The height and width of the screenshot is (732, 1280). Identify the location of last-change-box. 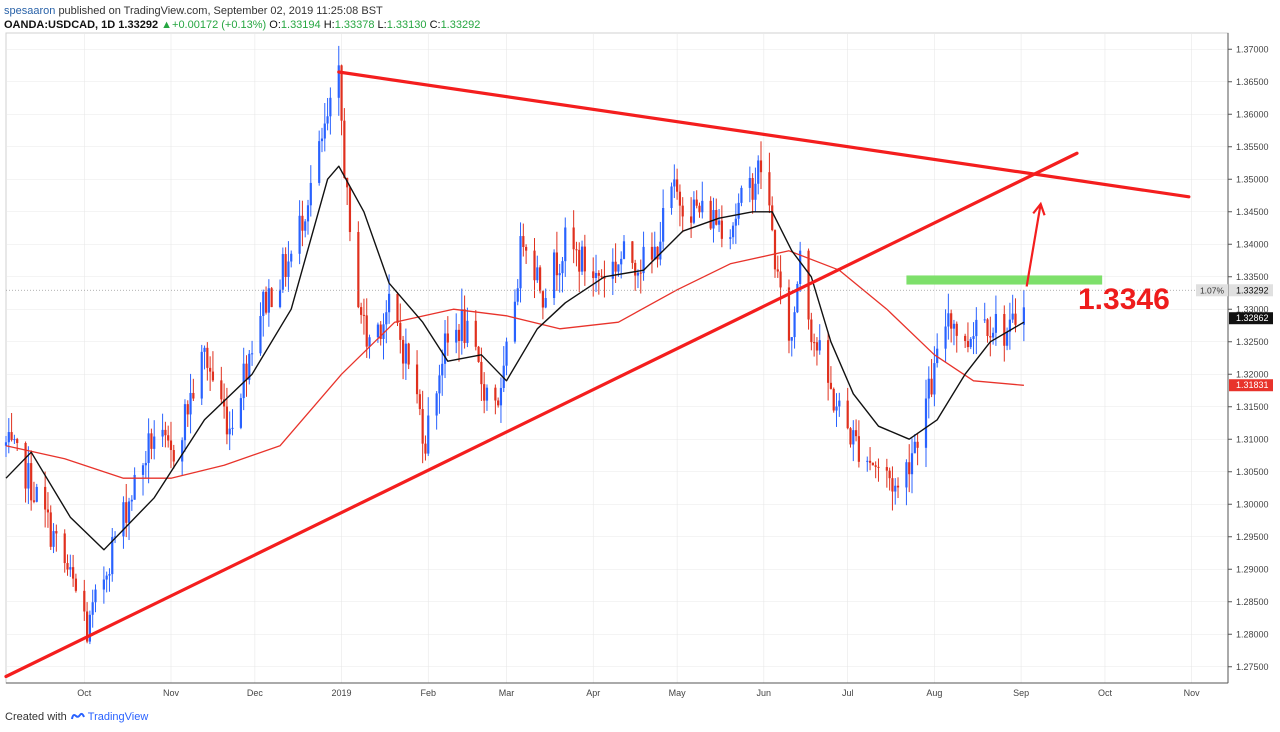
(1212, 290).